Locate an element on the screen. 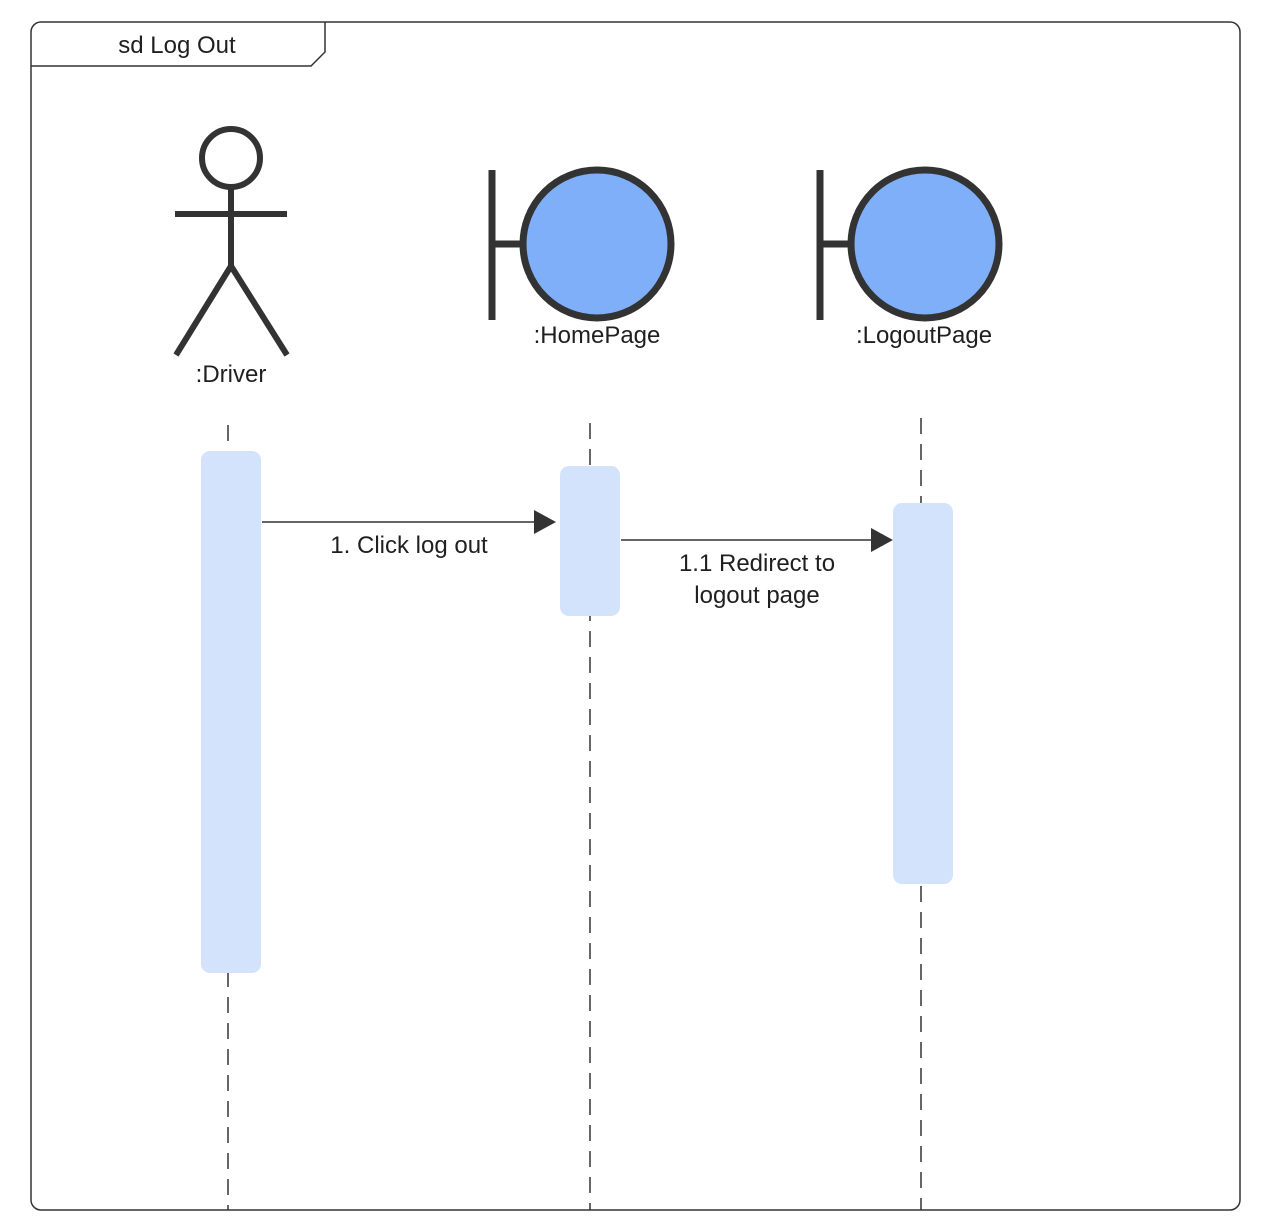  frame-title: sd Log Out is located at coordinates (177, 45).